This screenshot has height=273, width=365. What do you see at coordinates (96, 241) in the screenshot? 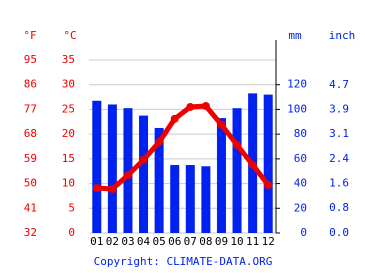
I see `x-tick-label: 01` at bounding box center [96, 241].